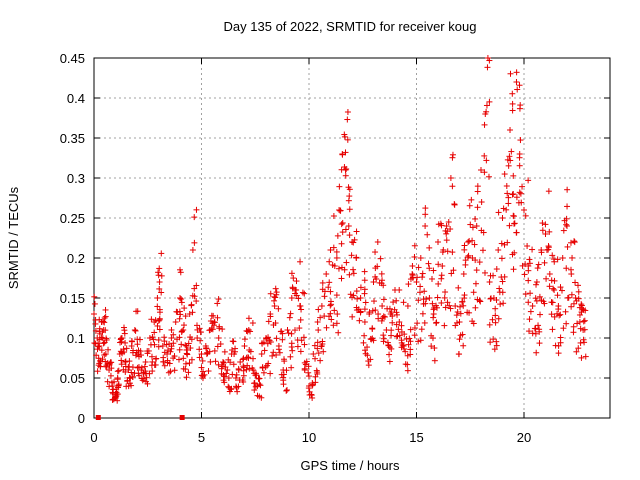 Image resolution: width=640 pixels, height=480 pixels. Describe the element at coordinates (72, 378) in the screenshot. I see `y-tick-label: 0.05` at that location.